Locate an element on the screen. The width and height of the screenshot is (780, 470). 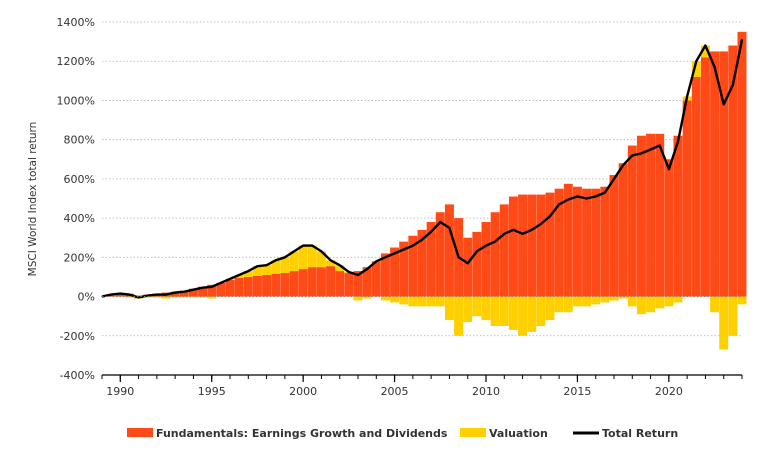
y-tick-label: 1200% is located at coordinates (76, 61).